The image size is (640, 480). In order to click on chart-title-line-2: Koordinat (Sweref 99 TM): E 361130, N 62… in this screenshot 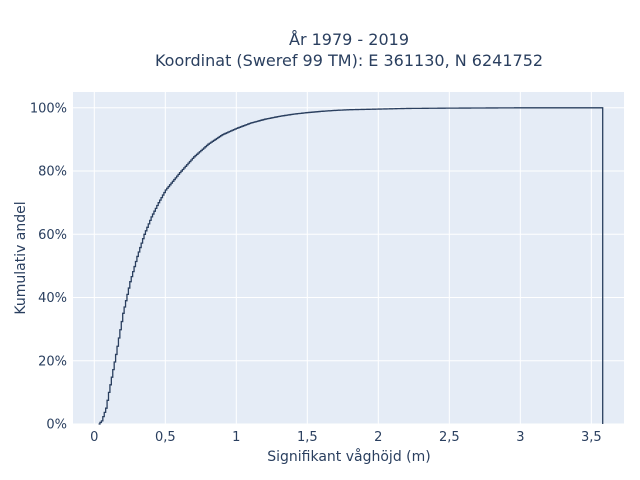, I will do `click(349, 60)`.